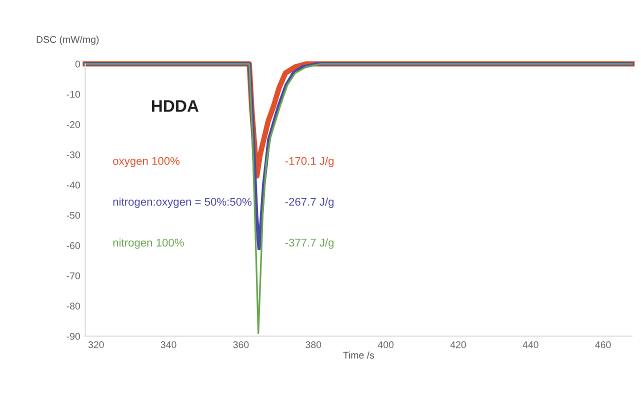  I want to click on x-tick-label: 320, so click(96, 344).